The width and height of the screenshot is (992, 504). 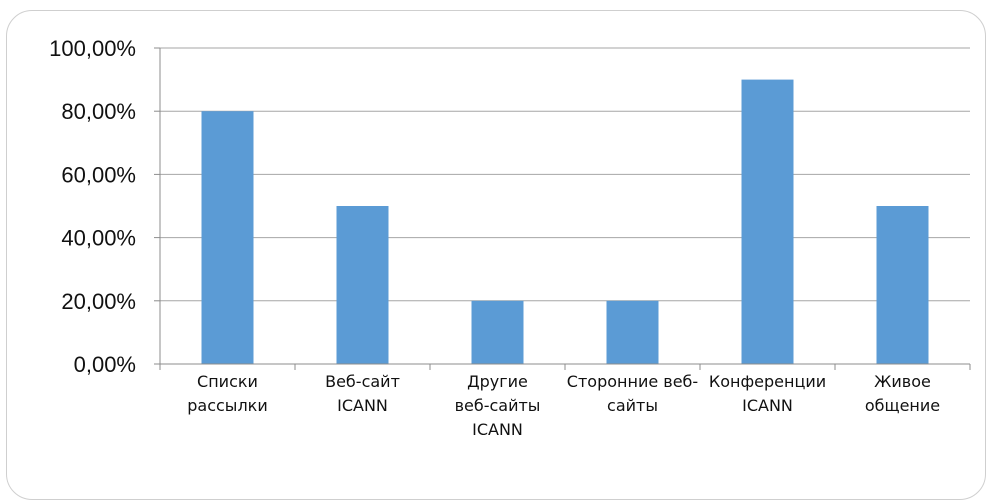 I want to click on y-tick-label: 20,00%, so click(x=98, y=301).